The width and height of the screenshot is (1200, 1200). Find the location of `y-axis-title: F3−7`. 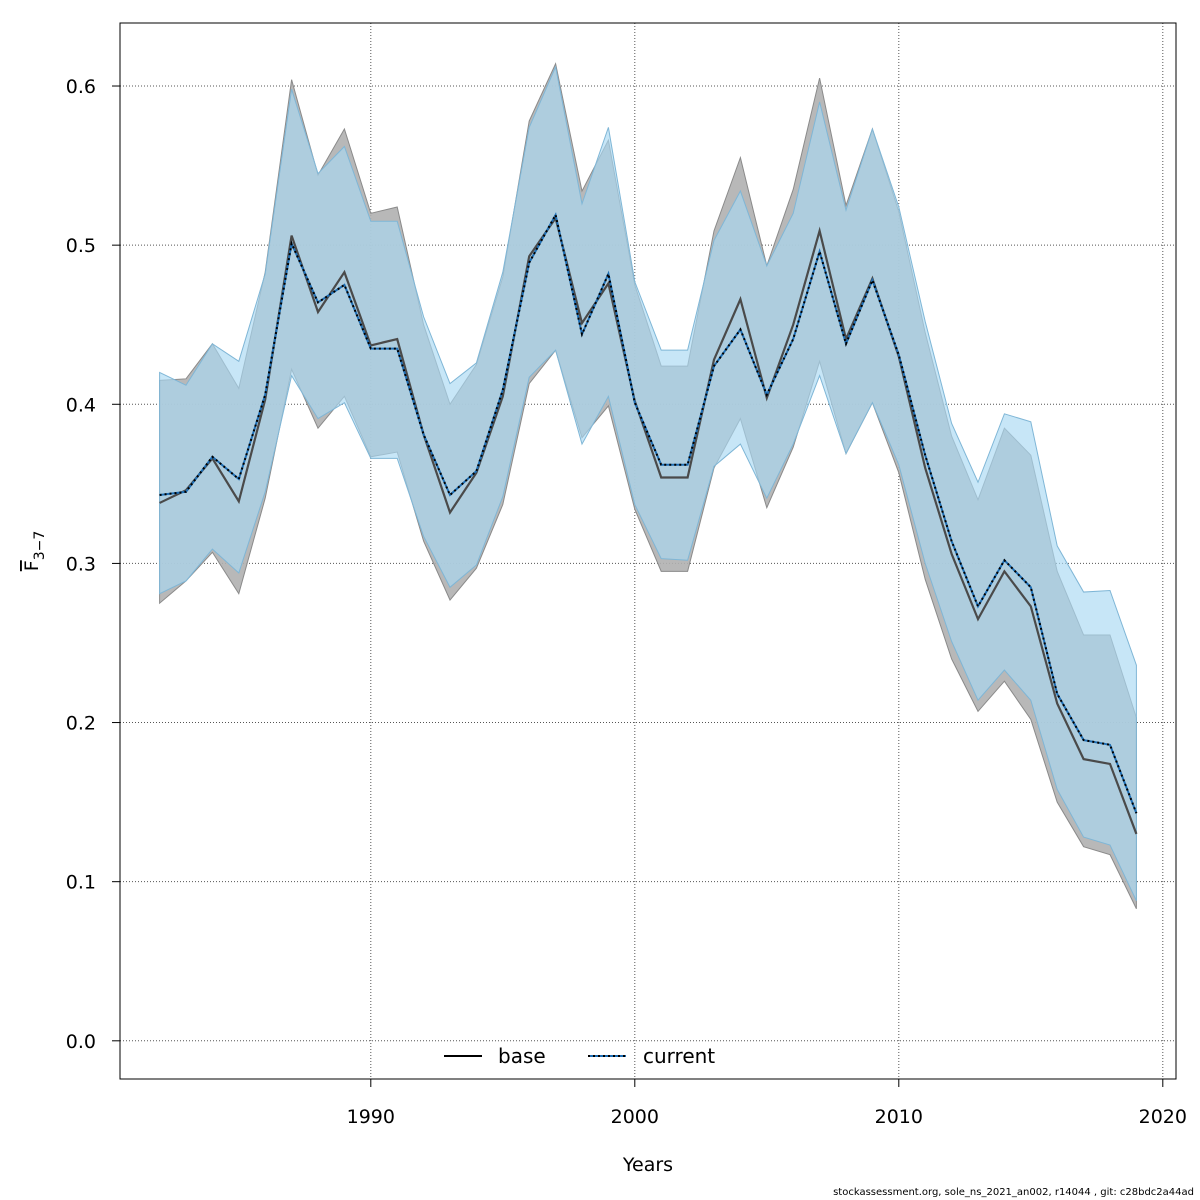

y-axis-title: F3−7 is located at coordinates (34, 551).